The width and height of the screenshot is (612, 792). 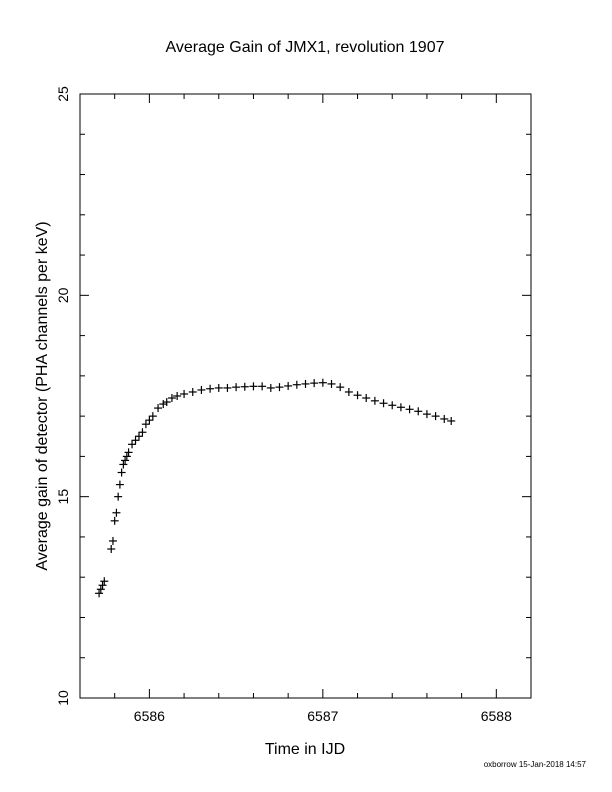 What do you see at coordinates (305, 749) in the screenshot?
I see `x-axis-label: Time in IJD` at bounding box center [305, 749].